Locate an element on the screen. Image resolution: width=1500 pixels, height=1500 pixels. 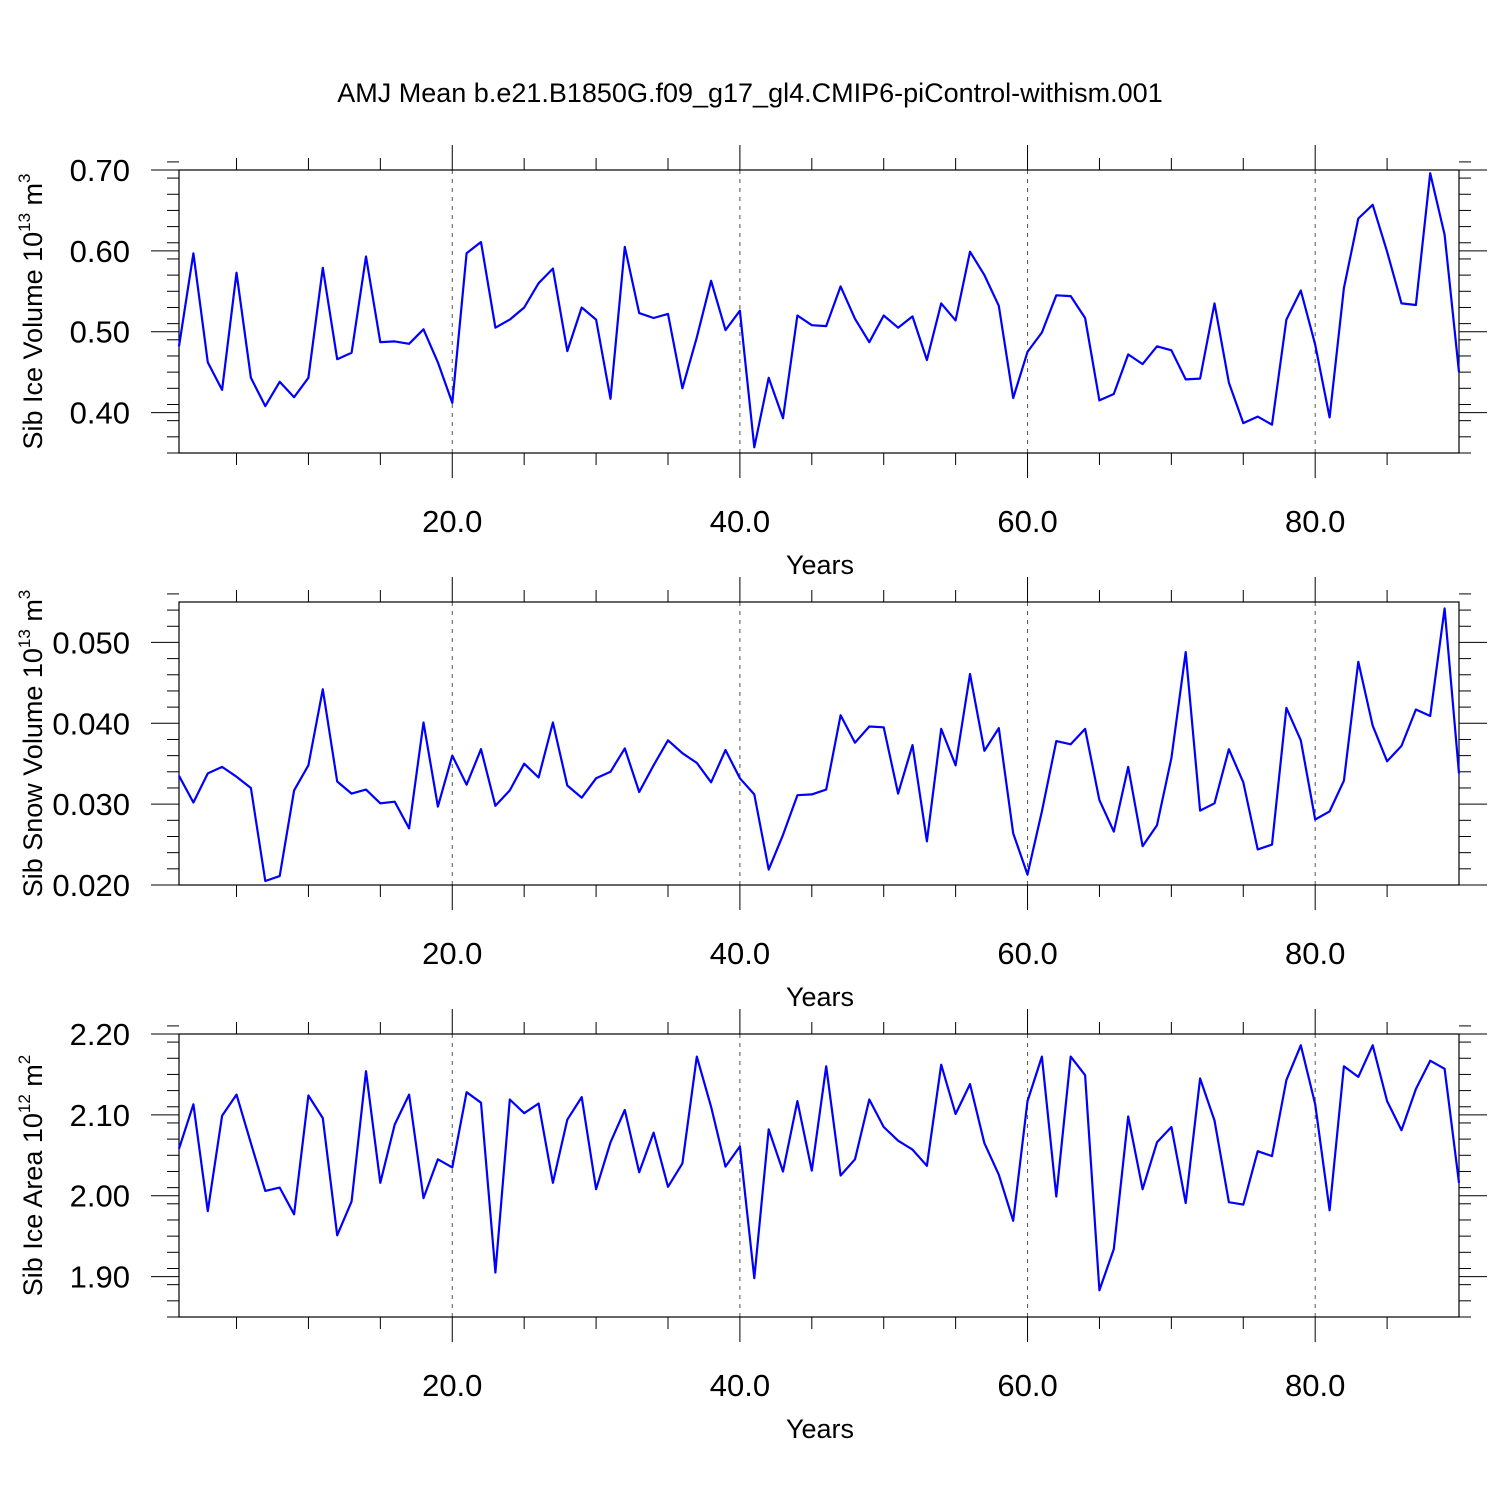
y-tick-label: 0.040 is located at coordinates (91, 723).